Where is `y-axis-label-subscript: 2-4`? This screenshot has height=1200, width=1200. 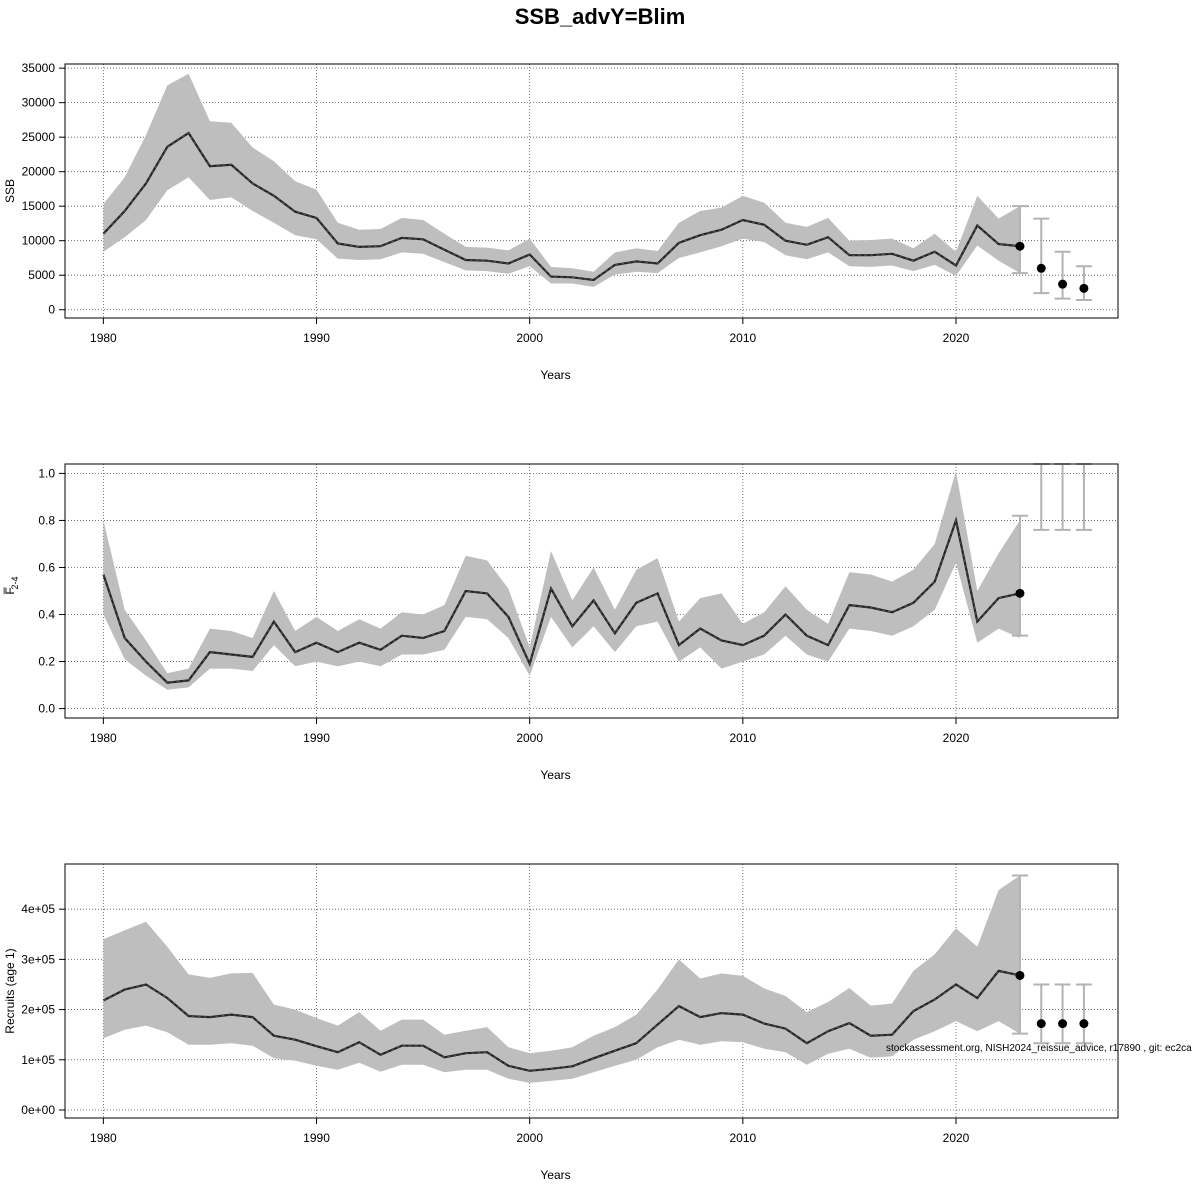 y-axis-label-subscript: 2-4 is located at coordinates (15, 582).